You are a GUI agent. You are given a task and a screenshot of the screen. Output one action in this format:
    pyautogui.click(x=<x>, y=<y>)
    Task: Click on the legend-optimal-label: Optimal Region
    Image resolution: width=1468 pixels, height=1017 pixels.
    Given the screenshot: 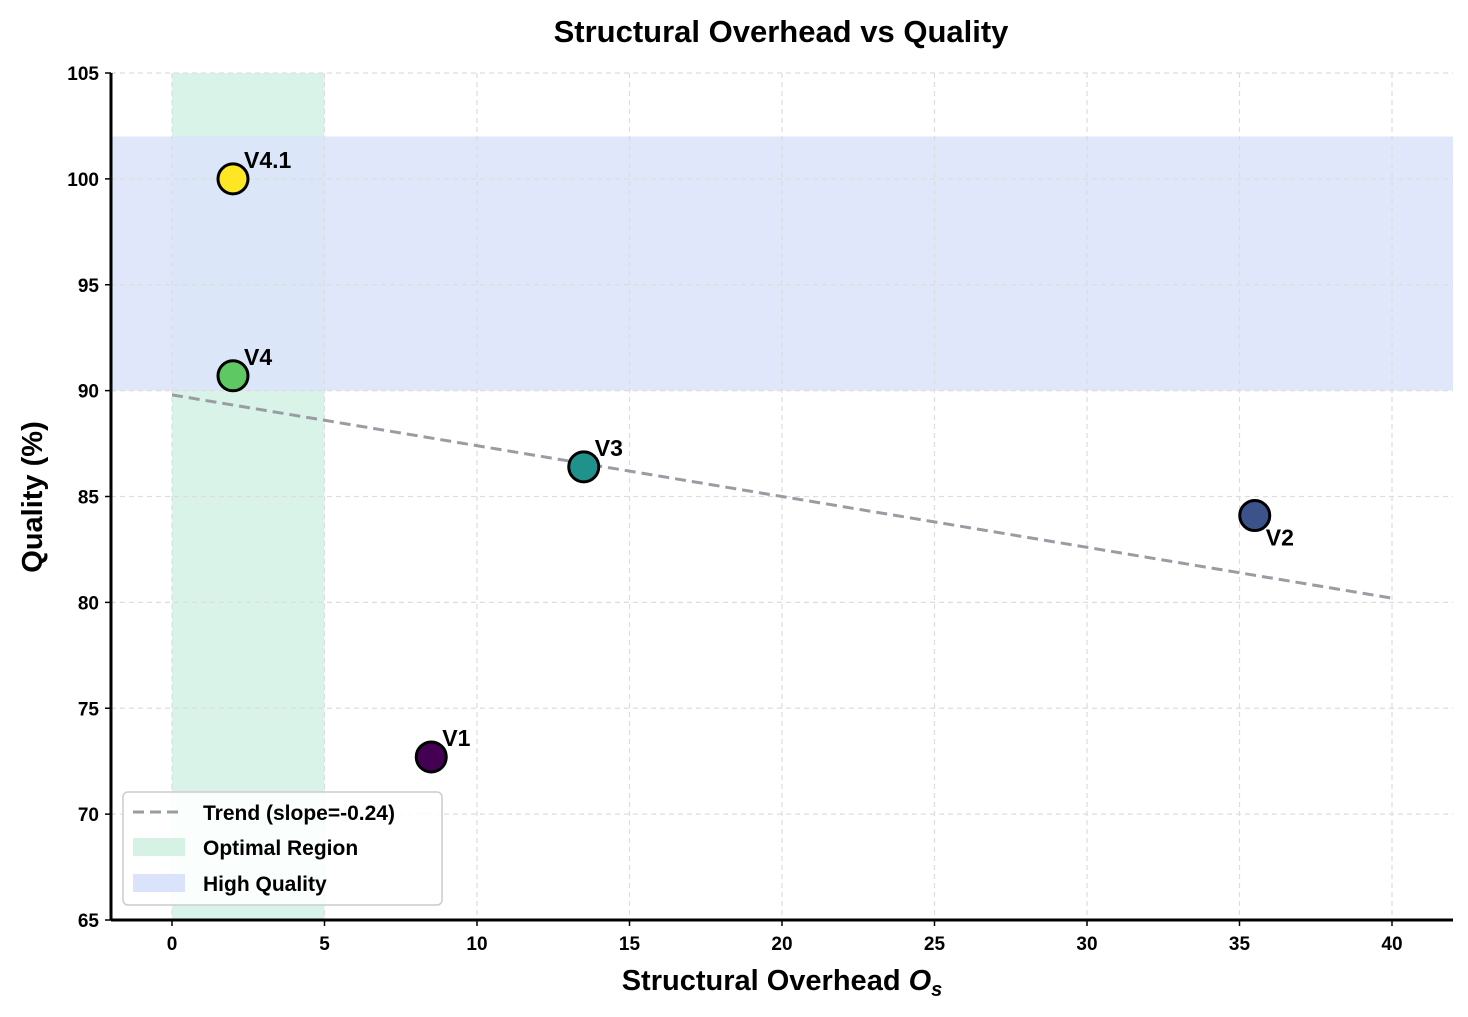 What is the action you would take?
    pyautogui.click(x=280, y=848)
    